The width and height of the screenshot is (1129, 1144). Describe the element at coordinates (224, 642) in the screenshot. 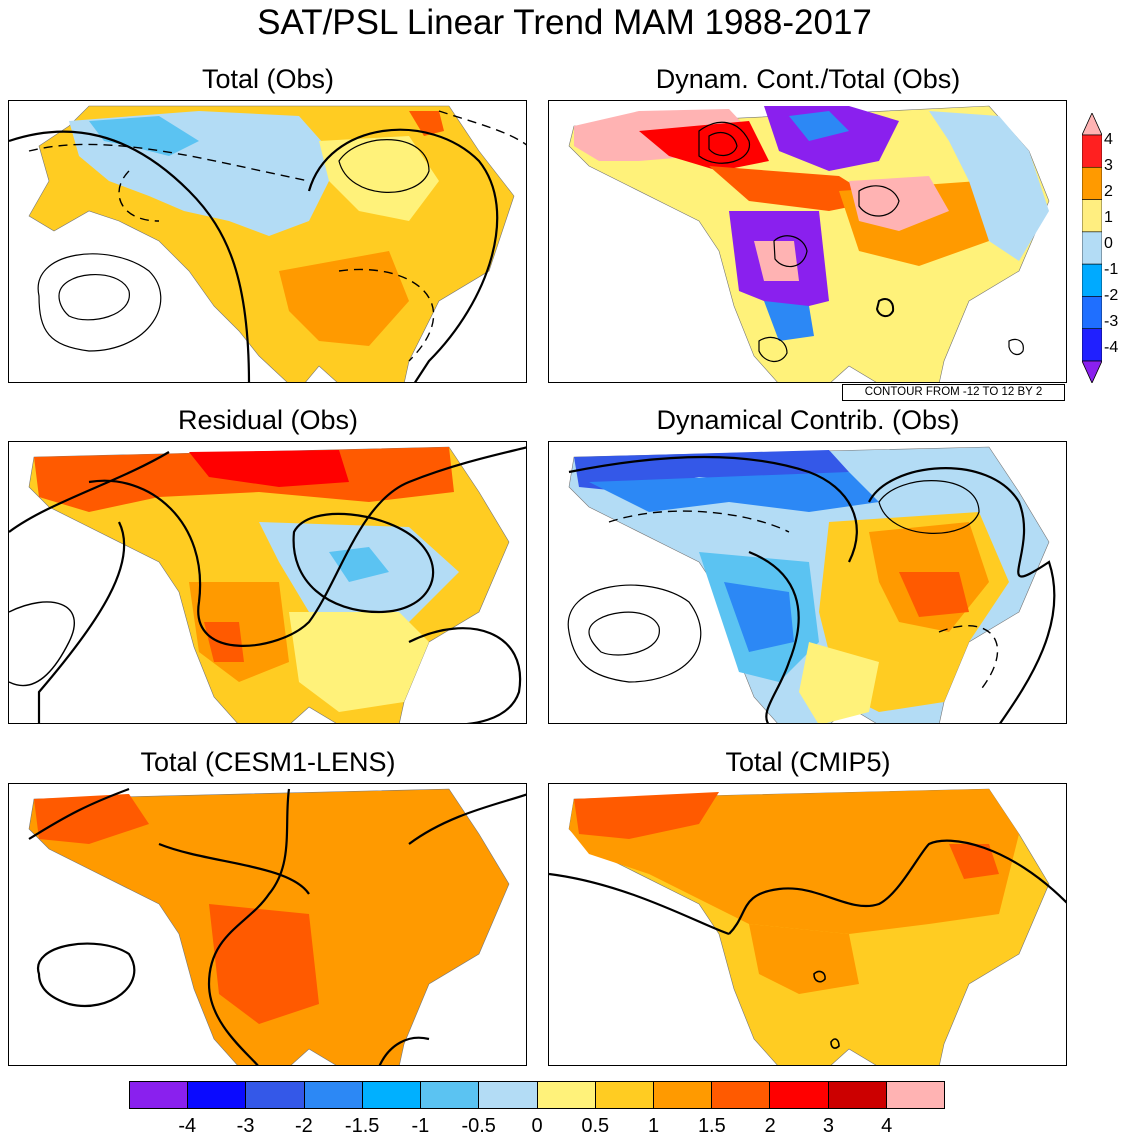

I see `hot-west-area` at that location.